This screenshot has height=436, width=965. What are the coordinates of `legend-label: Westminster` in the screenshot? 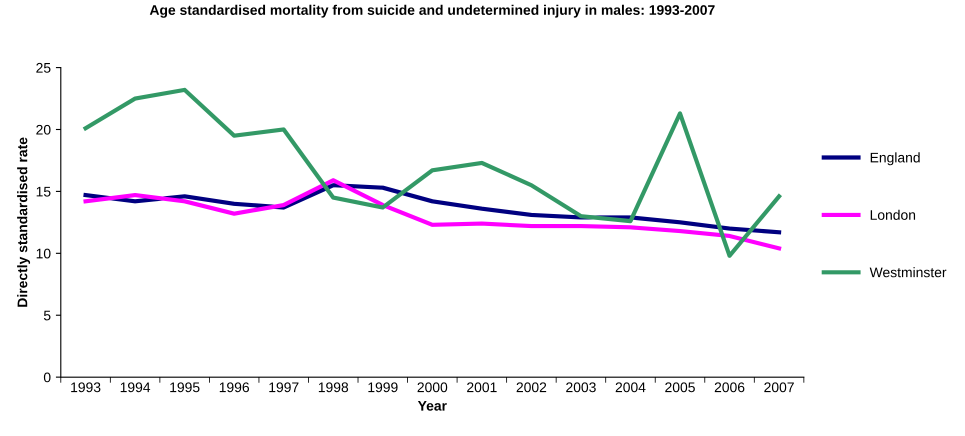 It's located at (908, 272).